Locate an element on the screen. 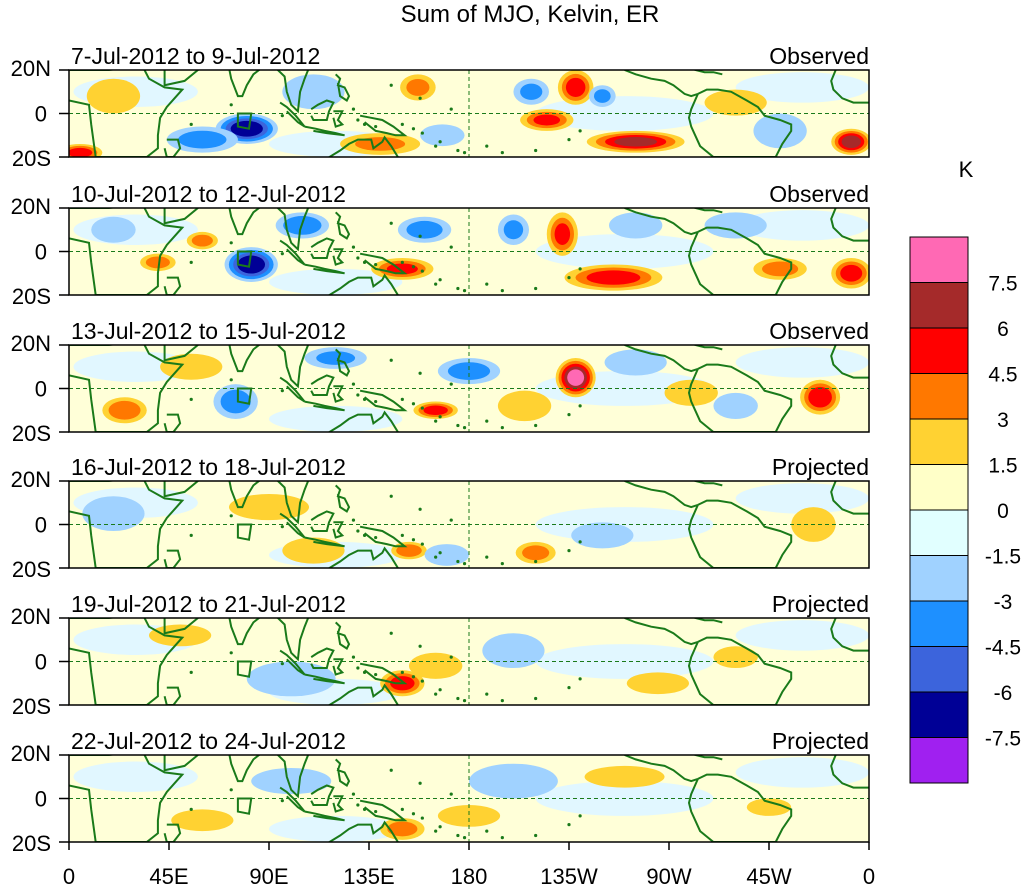  chart-title: Sum of MJO, Kelvin, ER is located at coordinates (530, 14).